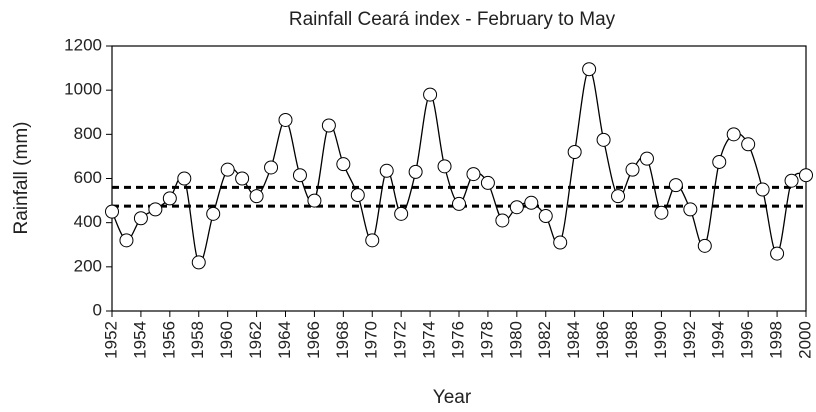 The image size is (816, 412). I want to click on x-tick-label: 1954, so click(139, 340).